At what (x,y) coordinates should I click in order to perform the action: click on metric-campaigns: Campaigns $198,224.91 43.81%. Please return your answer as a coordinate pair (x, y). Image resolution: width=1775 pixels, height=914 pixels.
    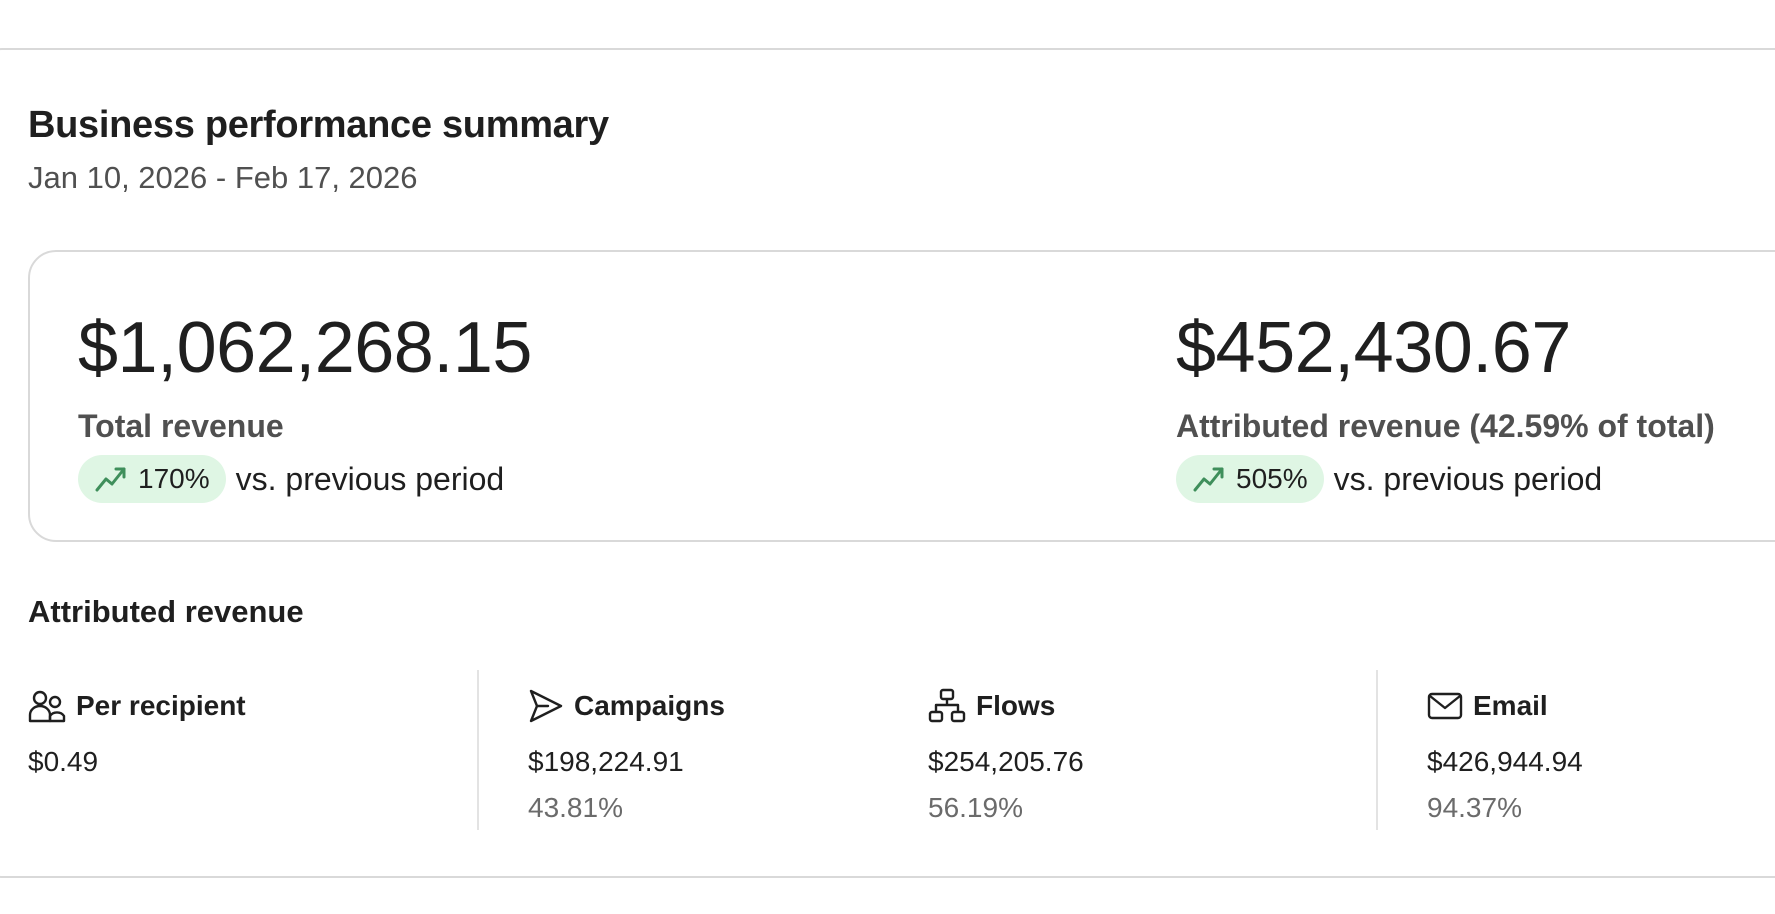
    Looking at the image, I should click on (626, 755).